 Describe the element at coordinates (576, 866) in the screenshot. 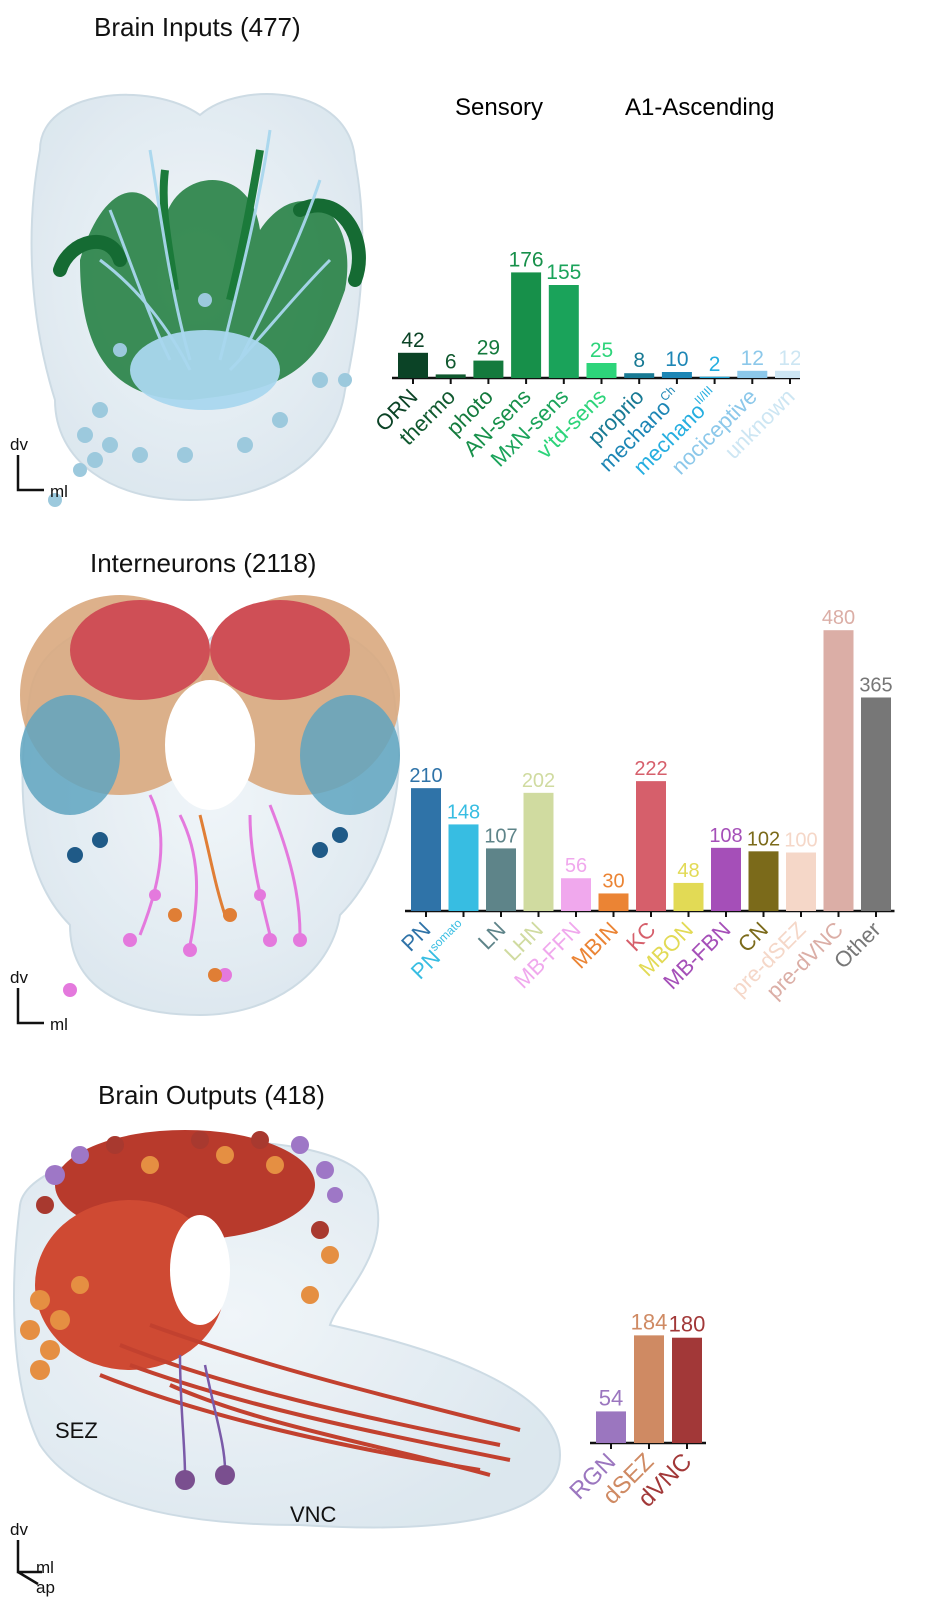

I see `interneurons-value-label: 56` at that location.